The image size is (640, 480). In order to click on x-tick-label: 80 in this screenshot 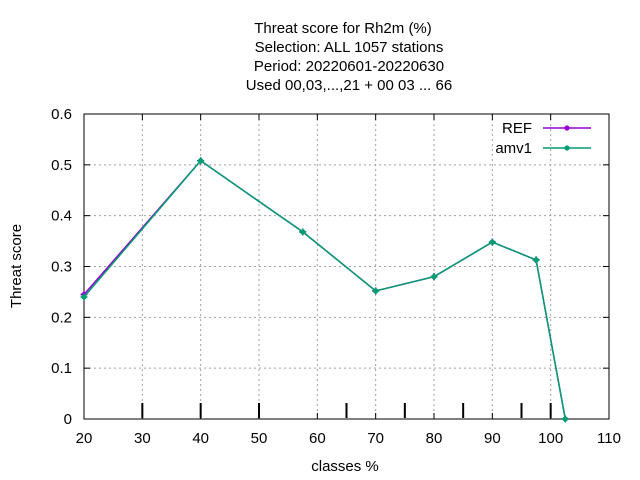, I will do `click(434, 438)`.